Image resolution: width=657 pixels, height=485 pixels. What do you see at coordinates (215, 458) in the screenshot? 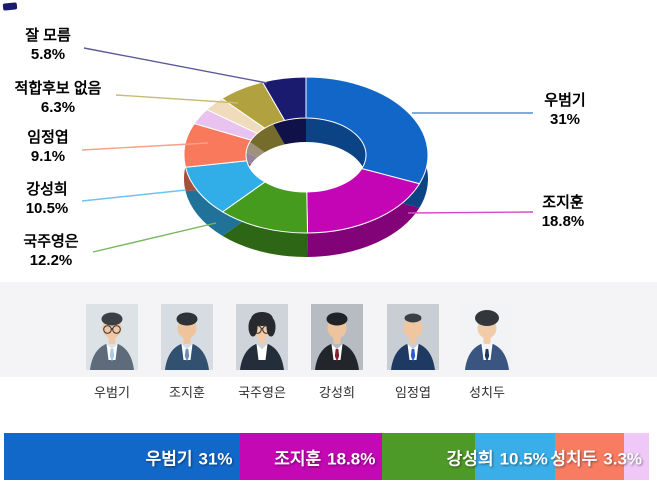
I see `bar-segment-value: 31%` at bounding box center [215, 458].